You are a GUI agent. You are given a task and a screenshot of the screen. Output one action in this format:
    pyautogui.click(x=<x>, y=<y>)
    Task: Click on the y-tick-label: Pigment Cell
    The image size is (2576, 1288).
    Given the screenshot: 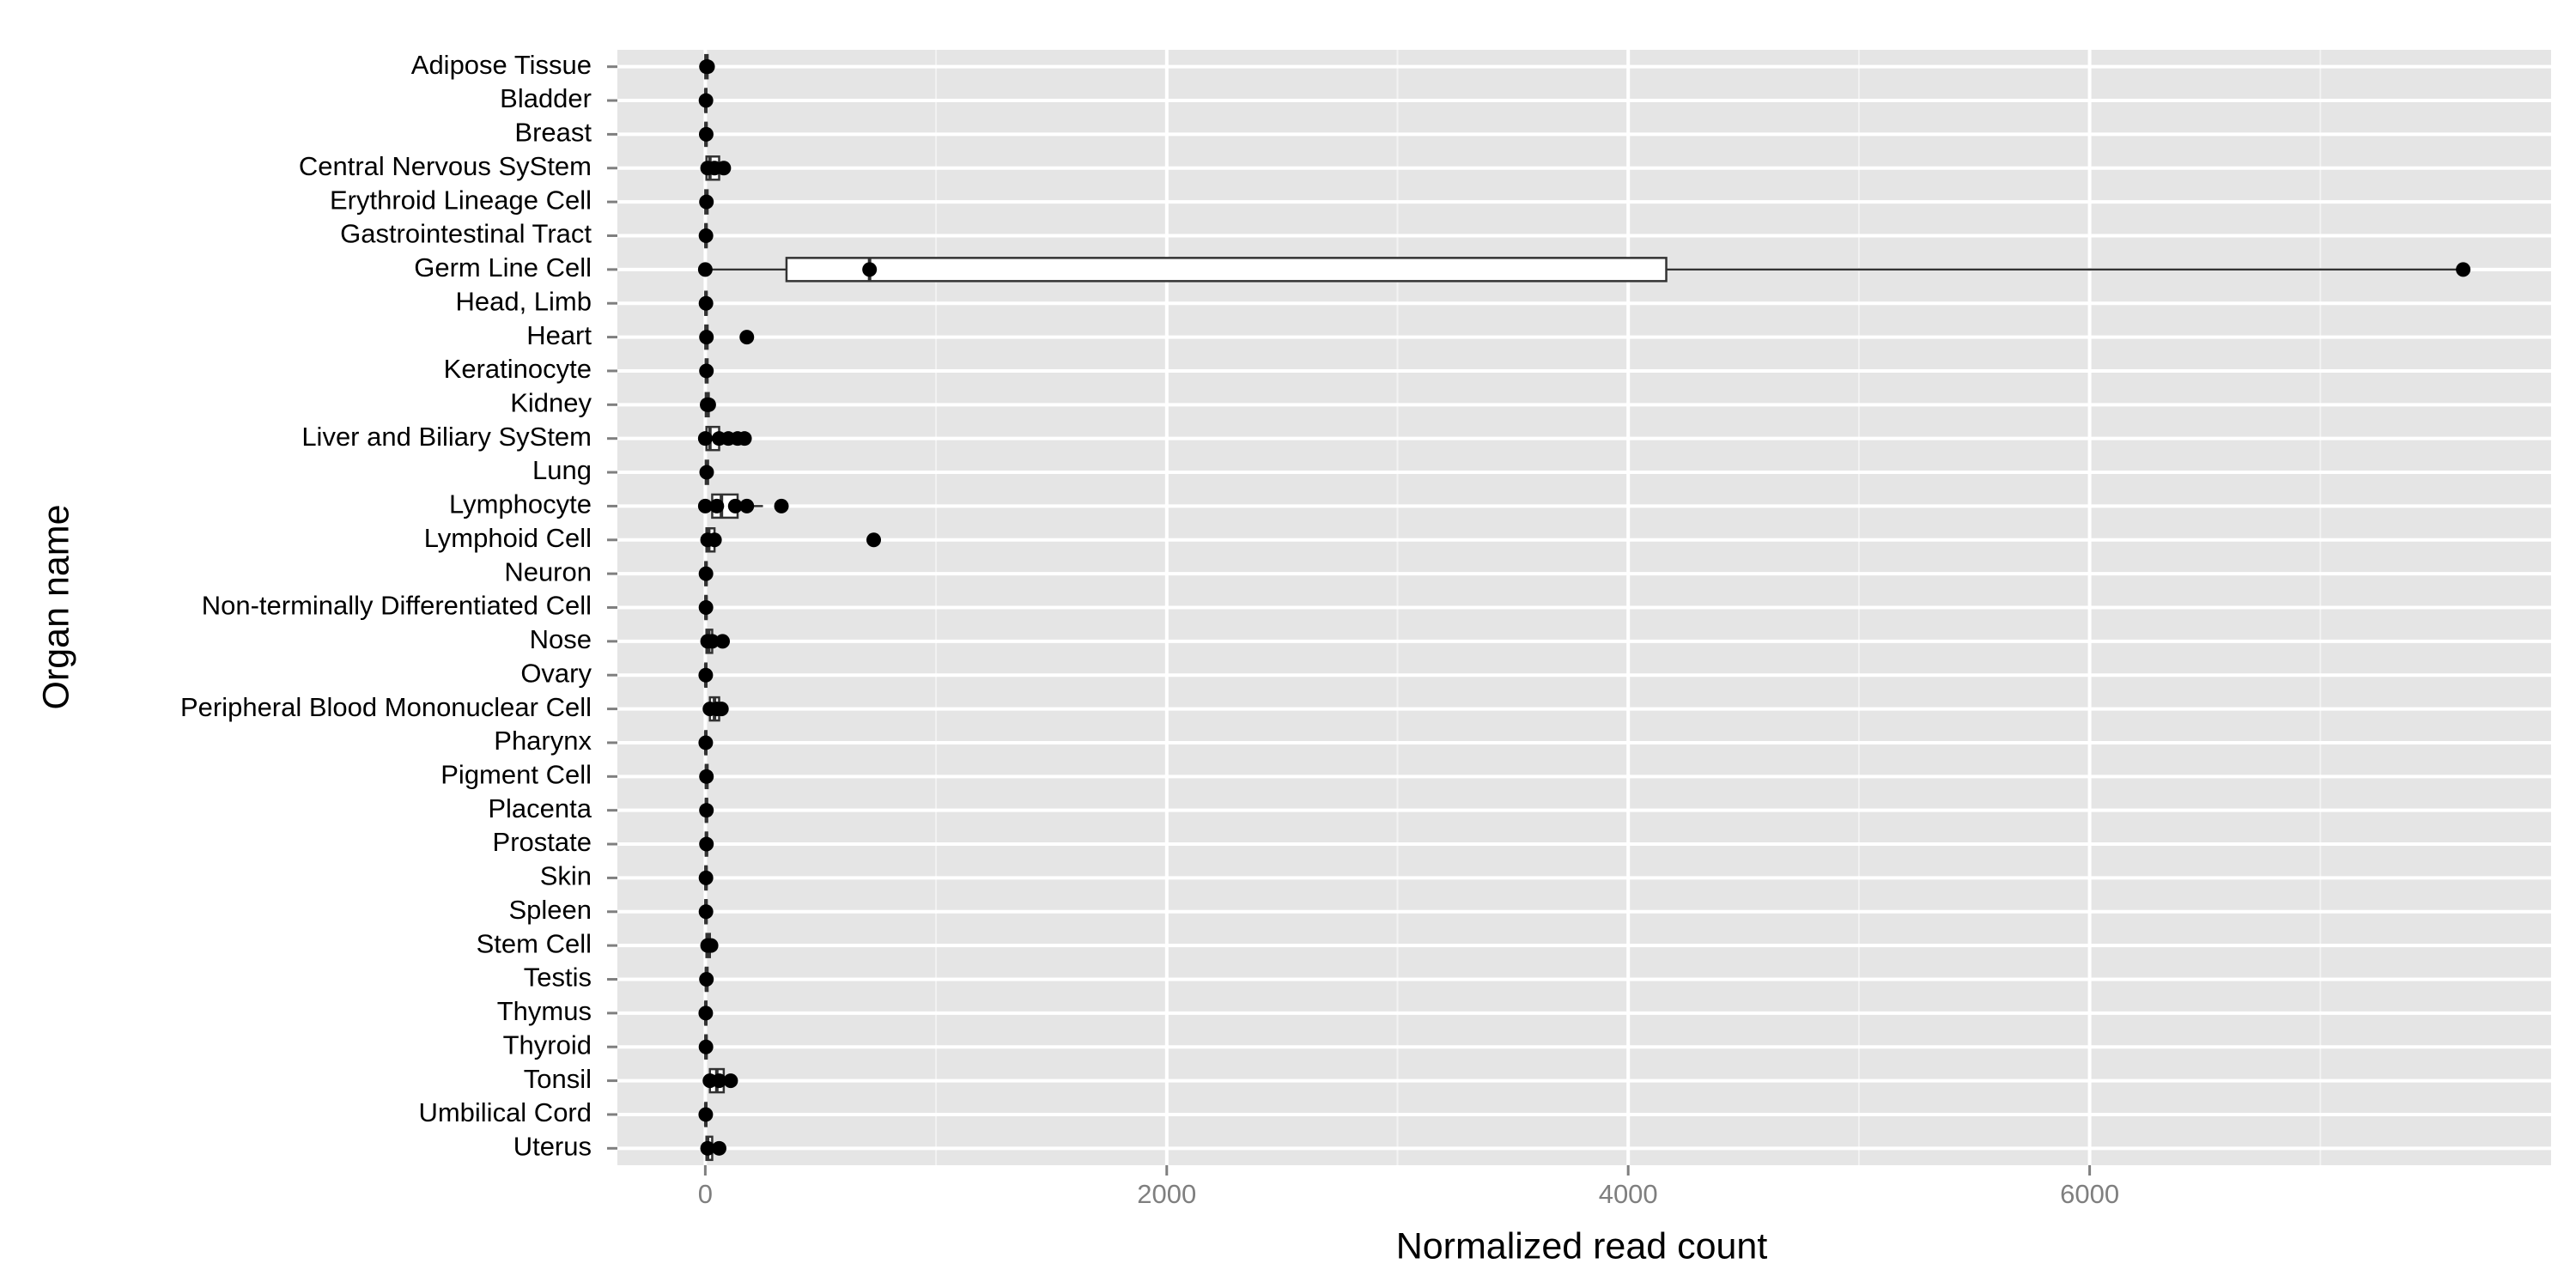 What is the action you would take?
    pyautogui.click(x=516, y=775)
    